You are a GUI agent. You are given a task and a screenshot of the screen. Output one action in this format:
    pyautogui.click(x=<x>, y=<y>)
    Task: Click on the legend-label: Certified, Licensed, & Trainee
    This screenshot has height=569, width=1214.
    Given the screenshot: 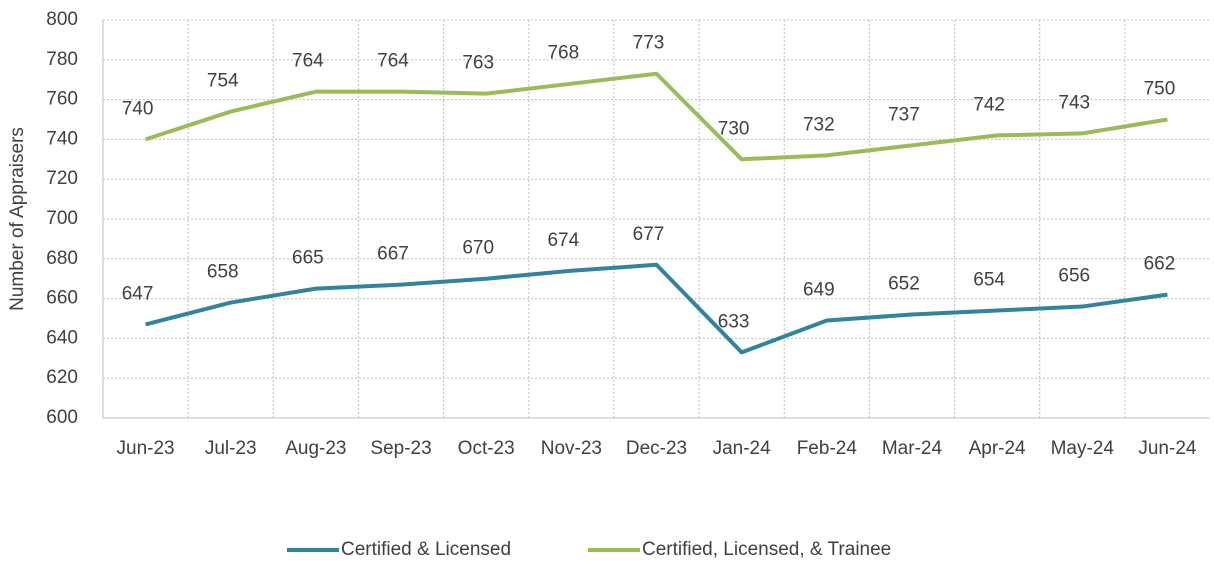 What is the action you would take?
    pyautogui.click(x=766, y=549)
    